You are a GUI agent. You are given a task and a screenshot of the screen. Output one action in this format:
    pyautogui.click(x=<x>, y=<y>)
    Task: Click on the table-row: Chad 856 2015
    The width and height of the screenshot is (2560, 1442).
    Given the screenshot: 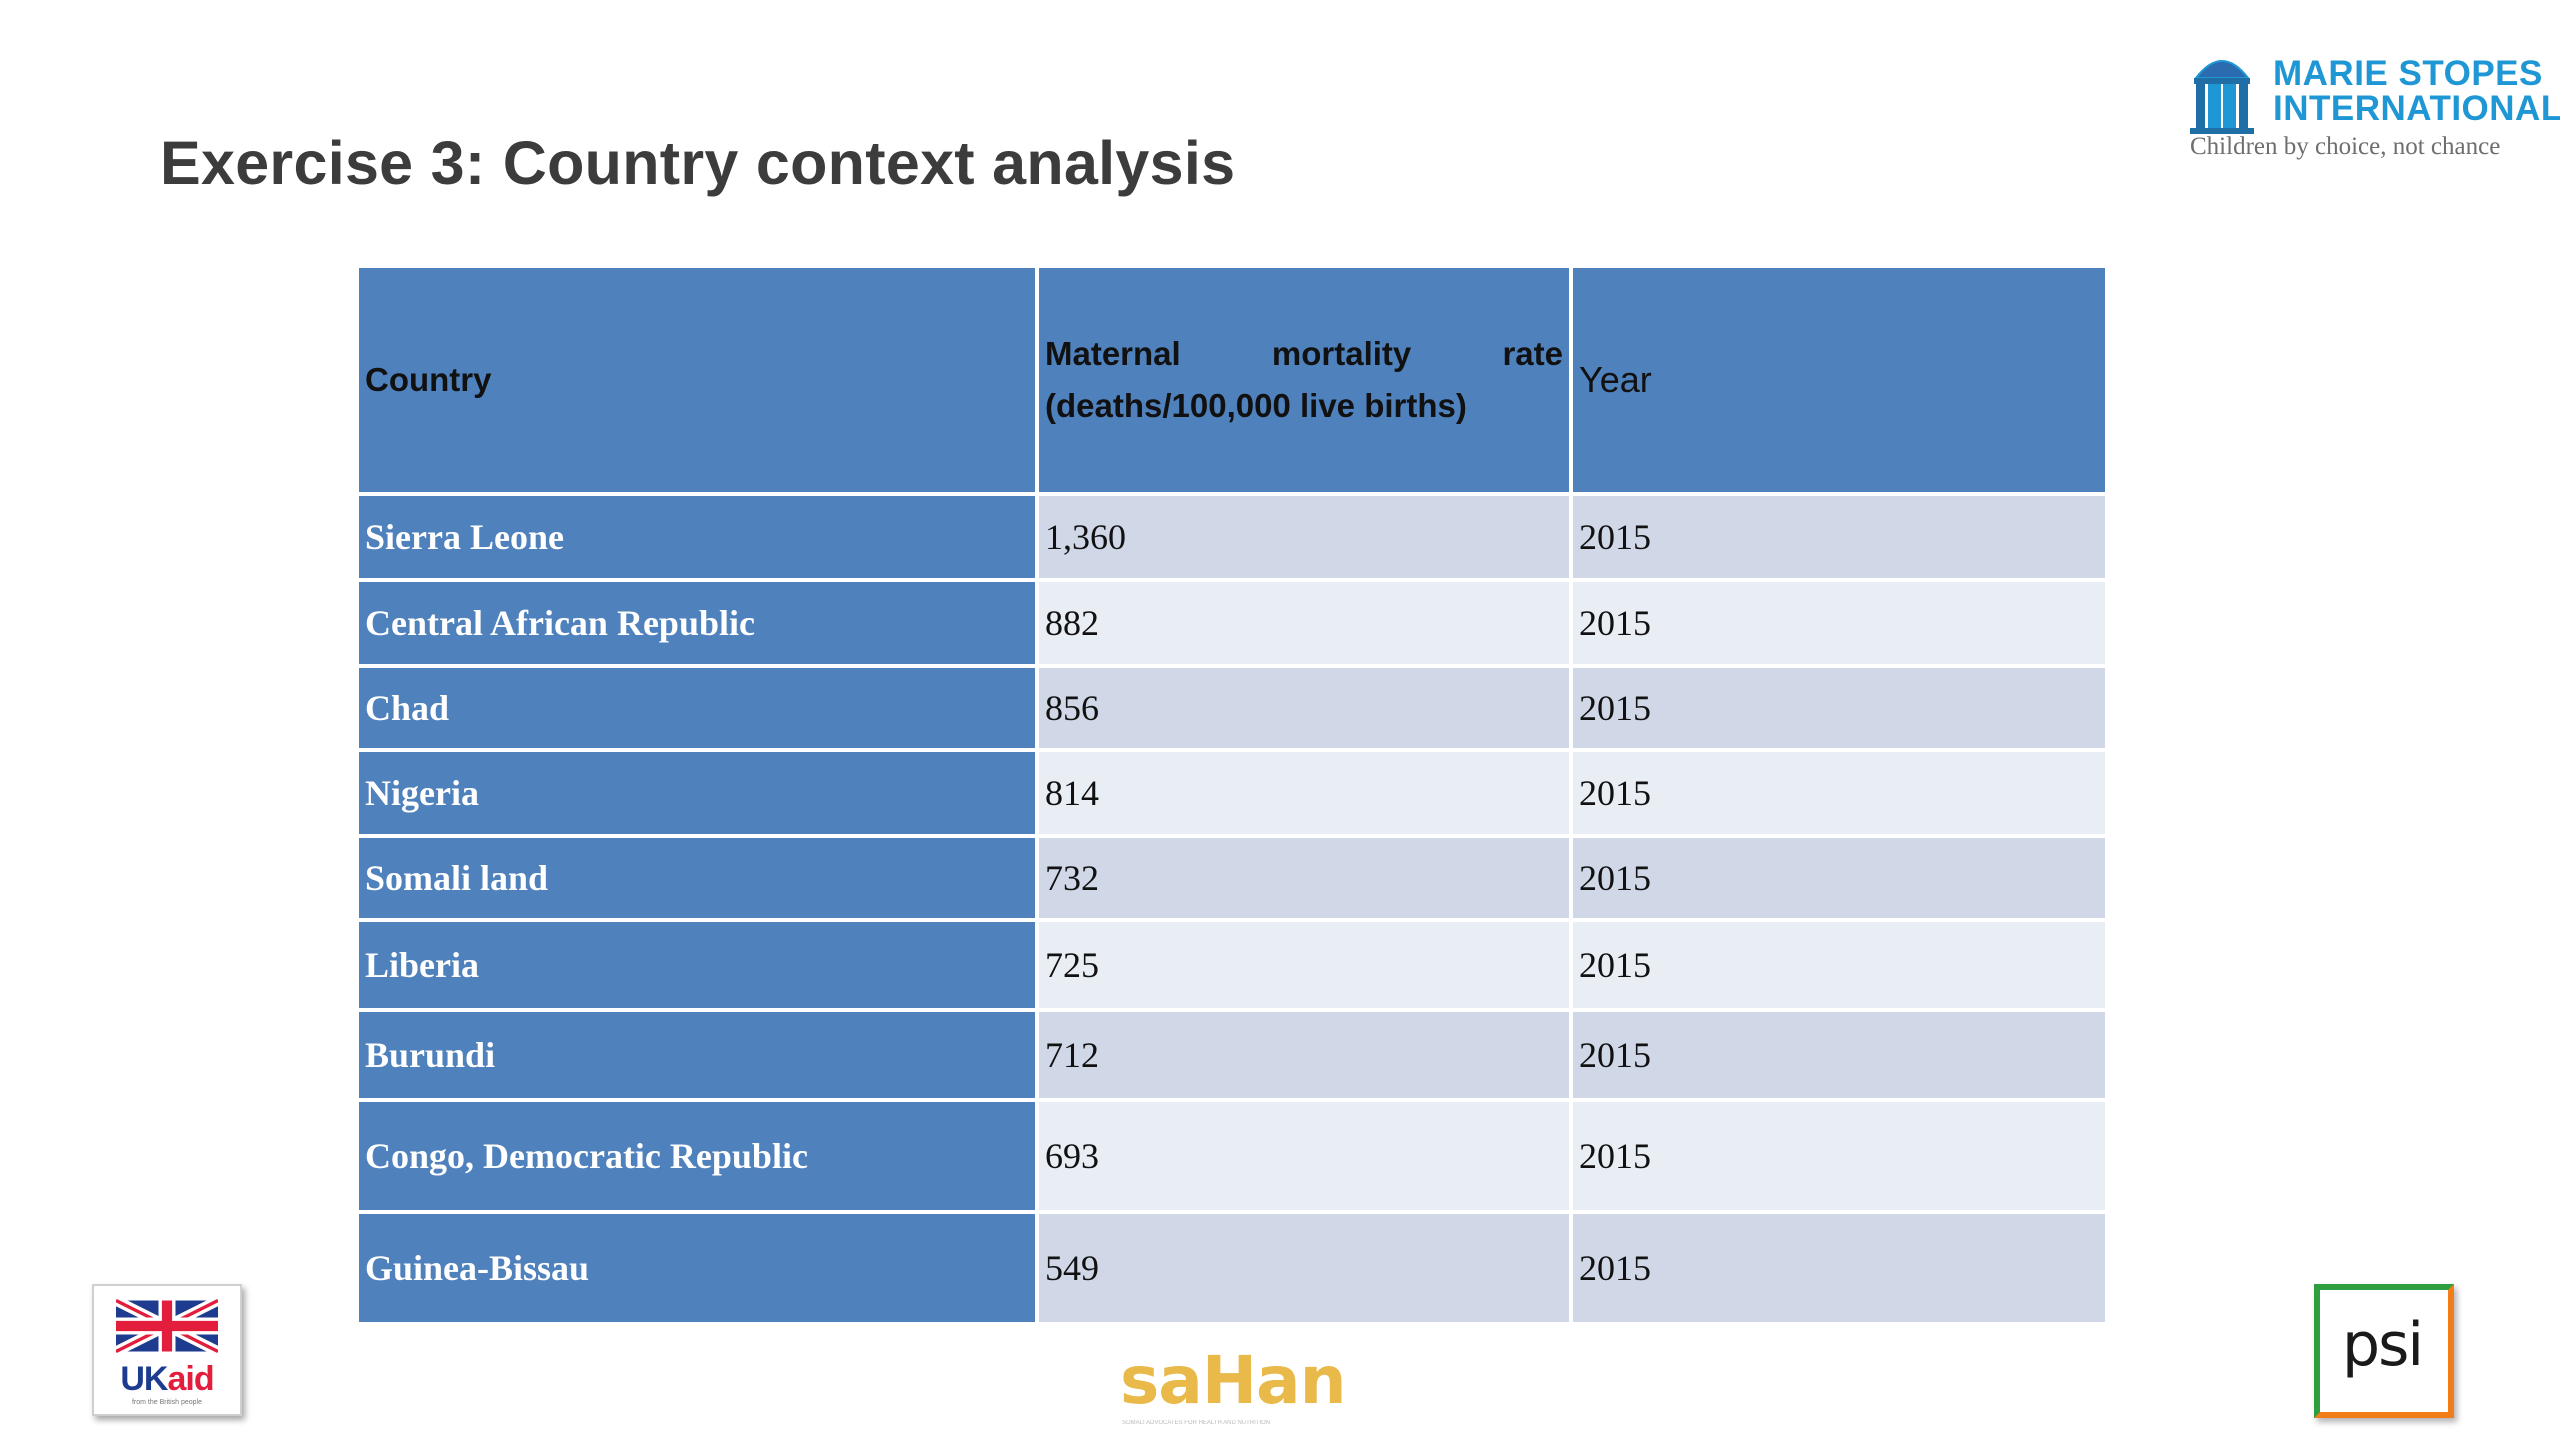 What is the action you would take?
    pyautogui.click(x=1232, y=708)
    